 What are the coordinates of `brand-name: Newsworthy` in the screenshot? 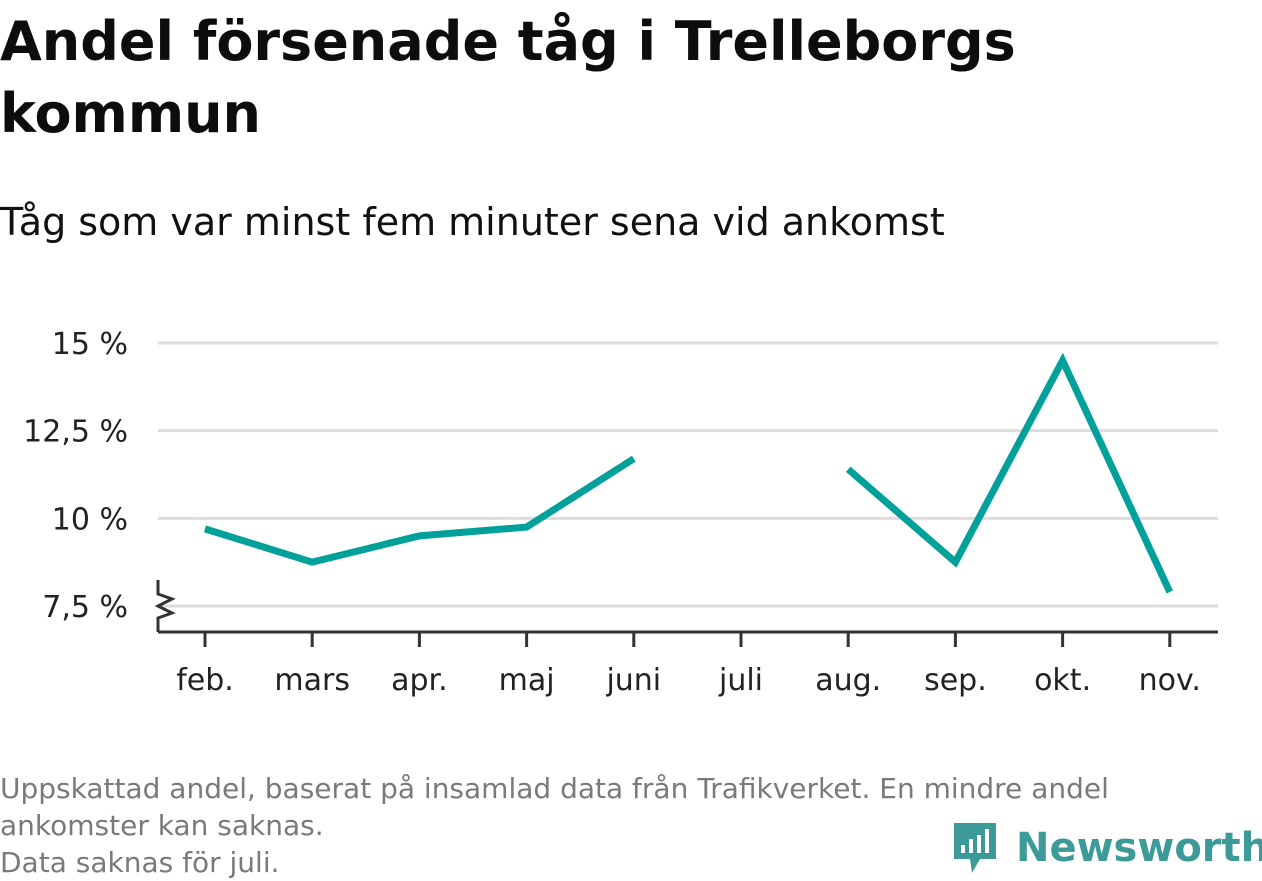 It's located at (1139, 848).